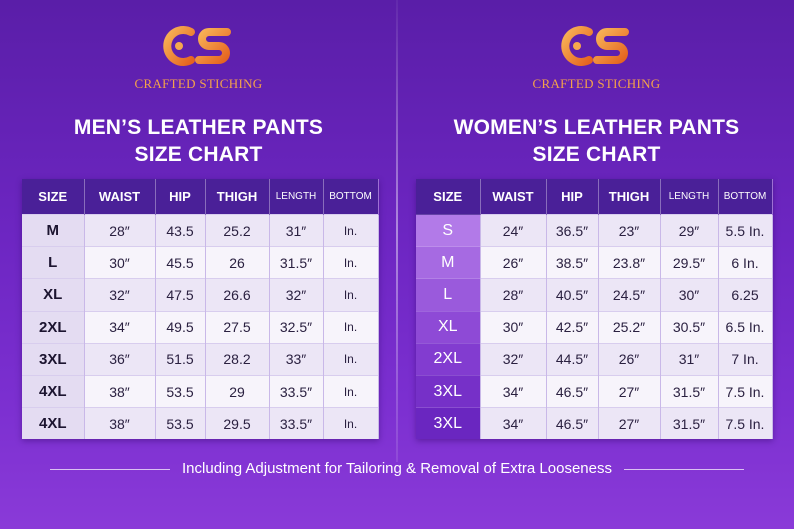 The width and height of the screenshot is (794, 529). What do you see at coordinates (629, 262) in the screenshot?
I see `thigh-cell: 23.8″` at bounding box center [629, 262].